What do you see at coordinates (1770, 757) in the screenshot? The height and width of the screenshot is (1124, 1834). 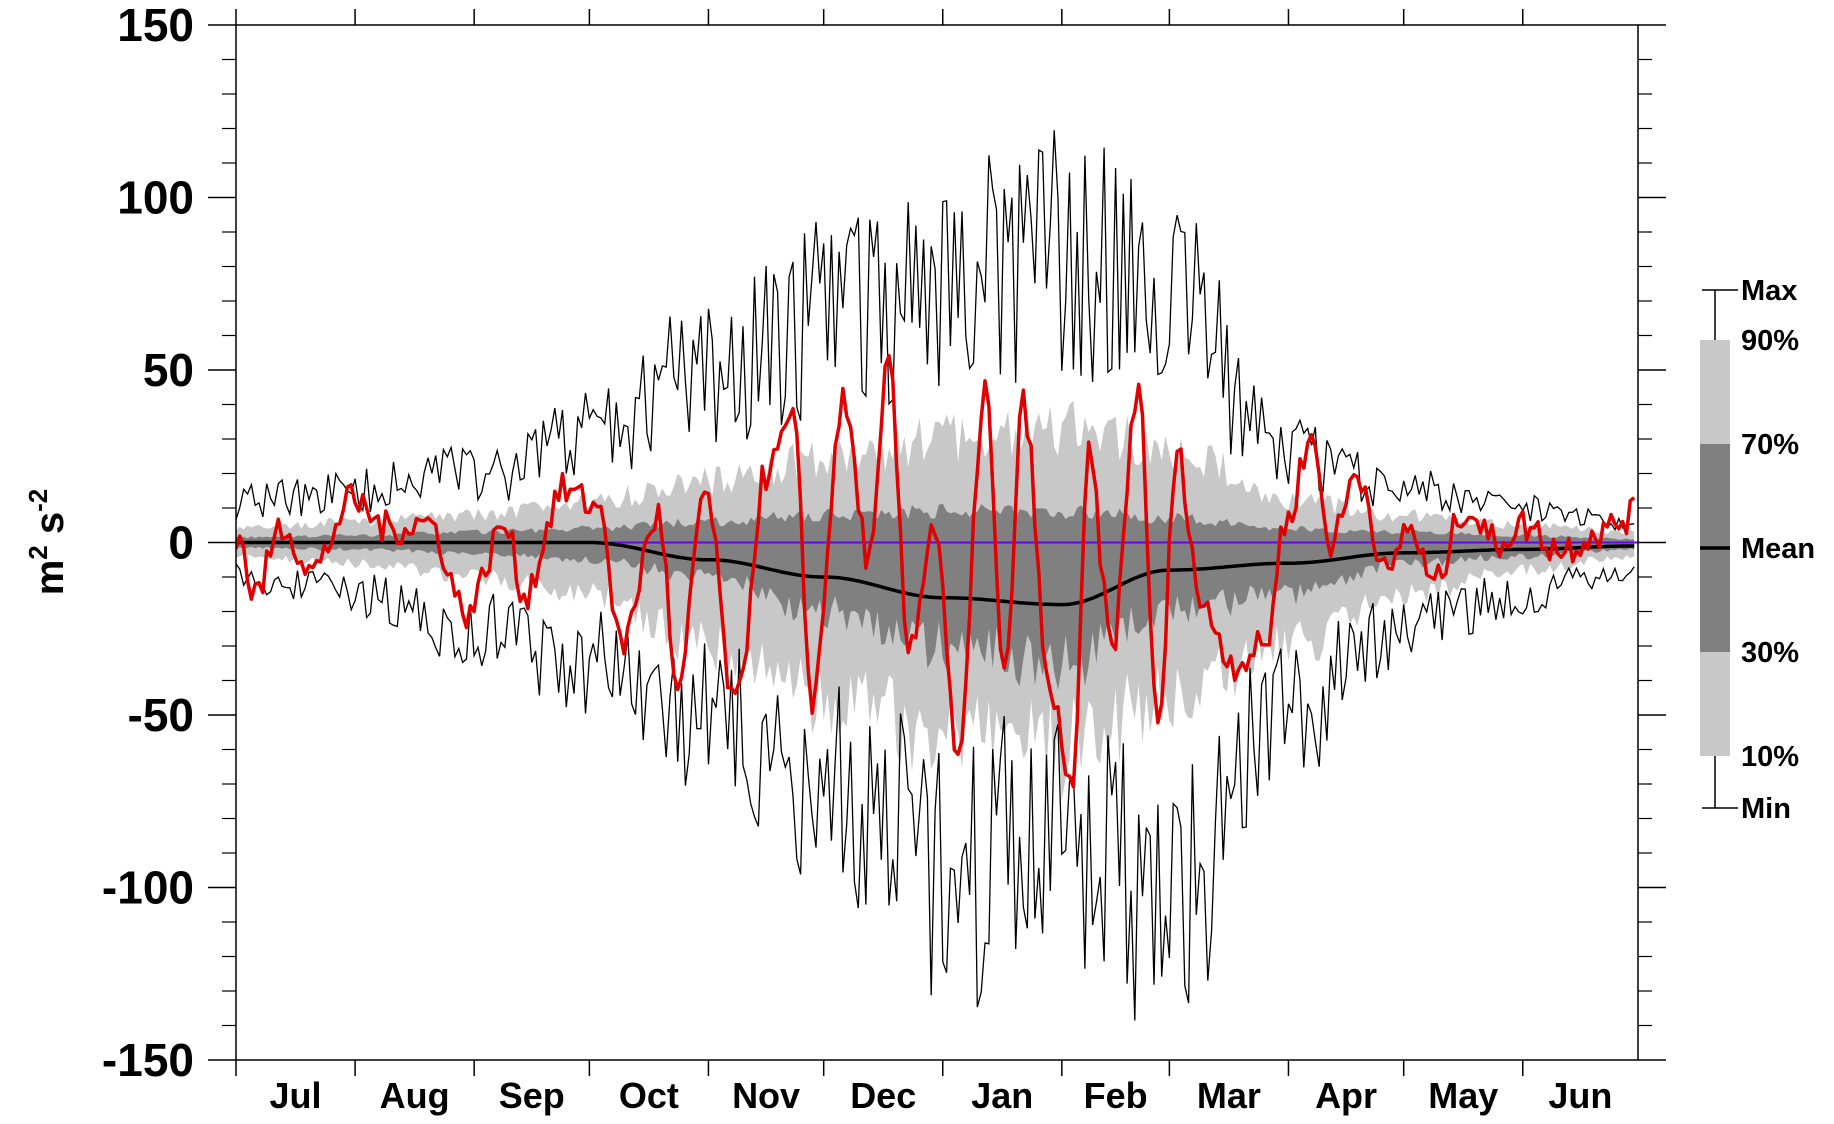 I see `legend-label-p10: 10%` at bounding box center [1770, 757].